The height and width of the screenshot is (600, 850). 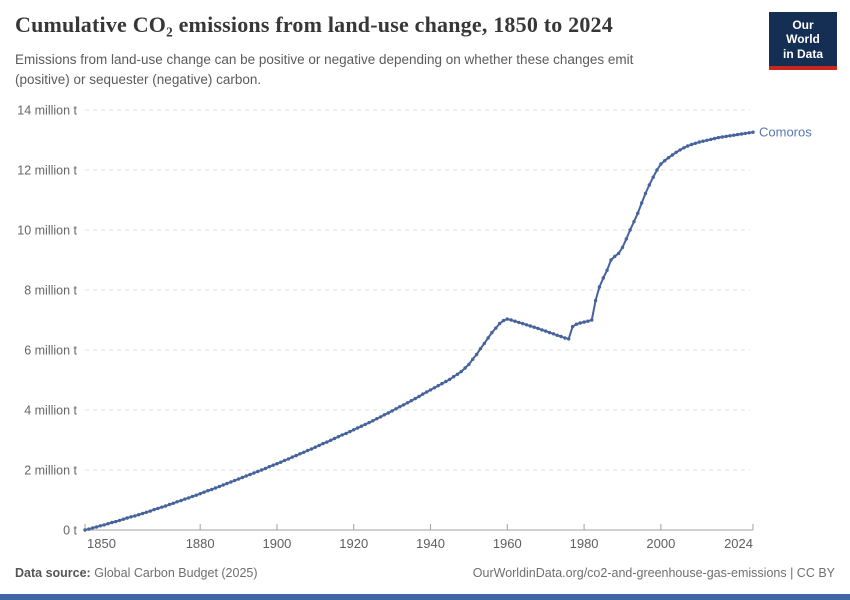 I want to click on owid-logo: Our World in Data, so click(x=803, y=41).